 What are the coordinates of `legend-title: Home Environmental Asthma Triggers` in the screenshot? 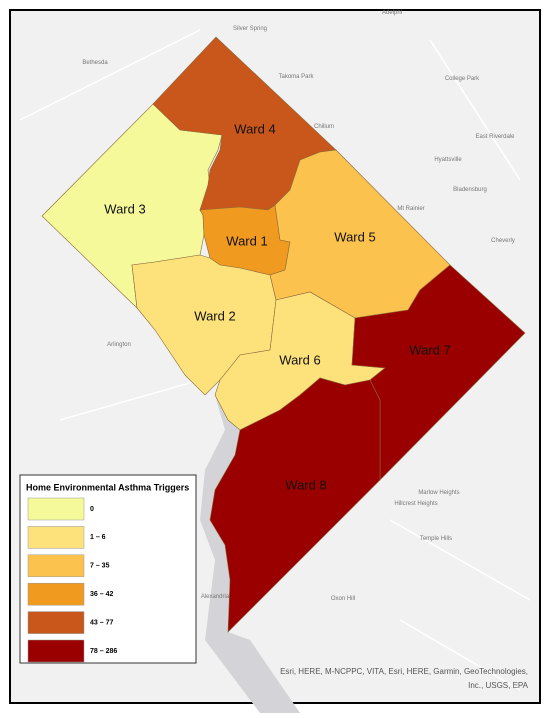 It's located at (107, 487).